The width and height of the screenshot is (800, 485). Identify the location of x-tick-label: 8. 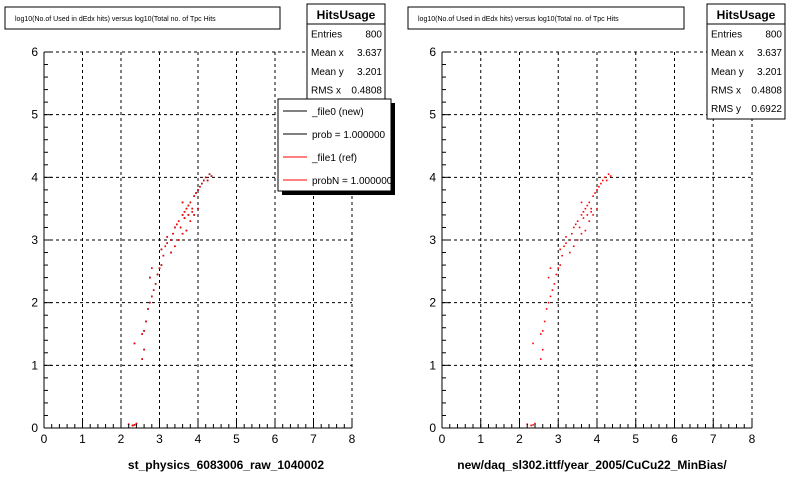
(352, 439).